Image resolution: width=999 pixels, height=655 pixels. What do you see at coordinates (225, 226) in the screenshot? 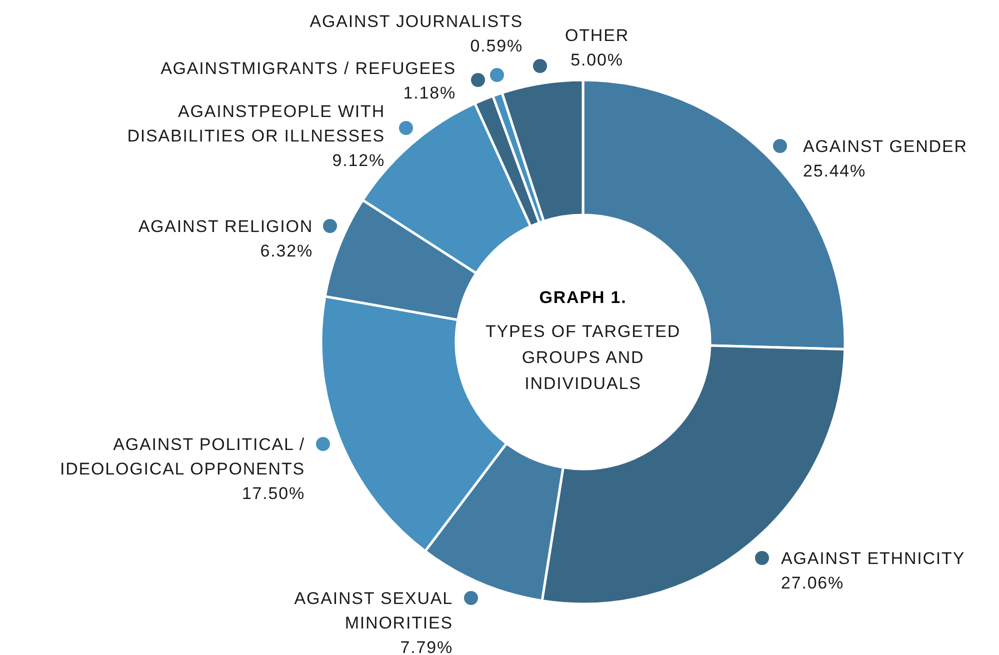
I see `legend-label: AGAINST RELIGION` at bounding box center [225, 226].